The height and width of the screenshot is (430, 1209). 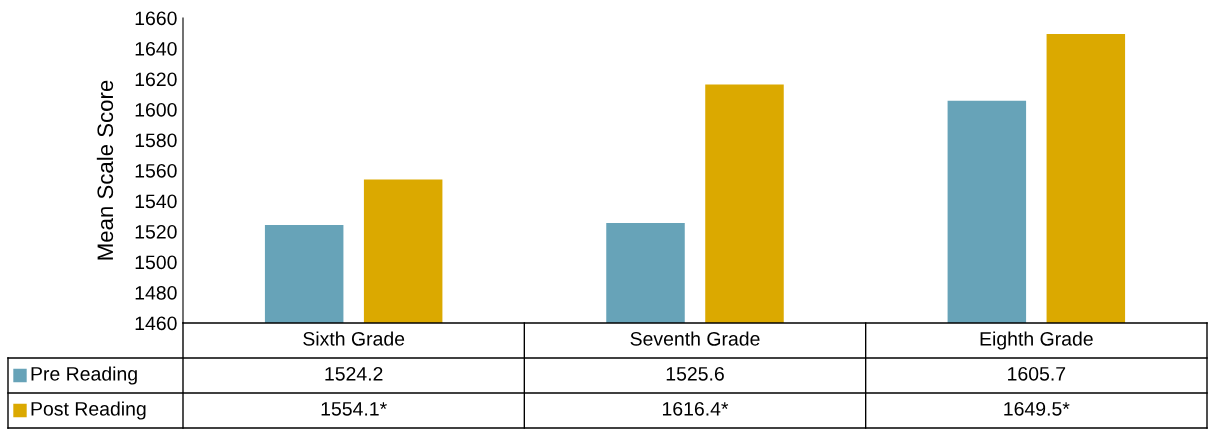 What do you see at coordinates (1036, 340) in the screenshot?
I see `x-tick-label: Eighth Grade` at bounding box center [1036, 340].